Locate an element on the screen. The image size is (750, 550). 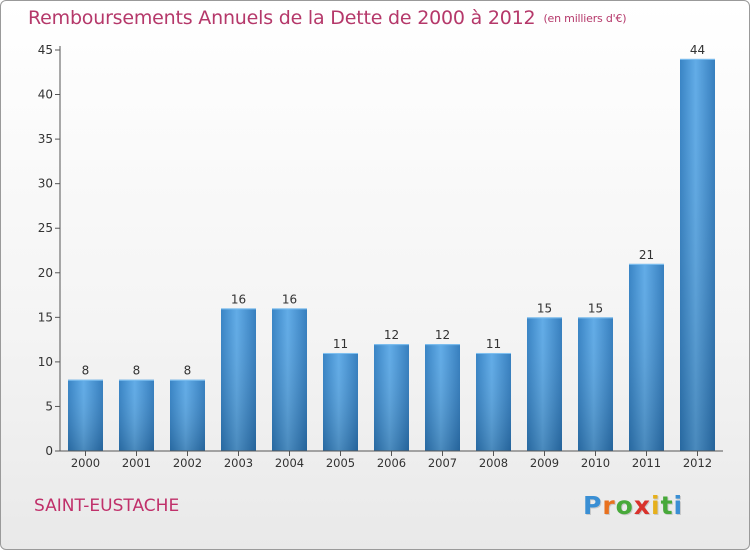
x-tick-label: 2001 is located at coordinates (136, 463).